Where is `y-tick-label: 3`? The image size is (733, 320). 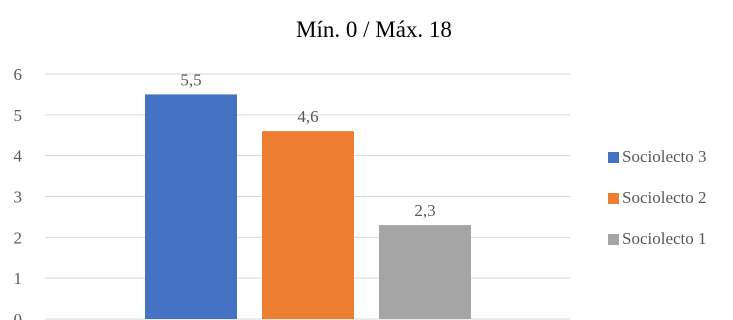 y-tick-label: 3 is located at coordinates (18, 197).